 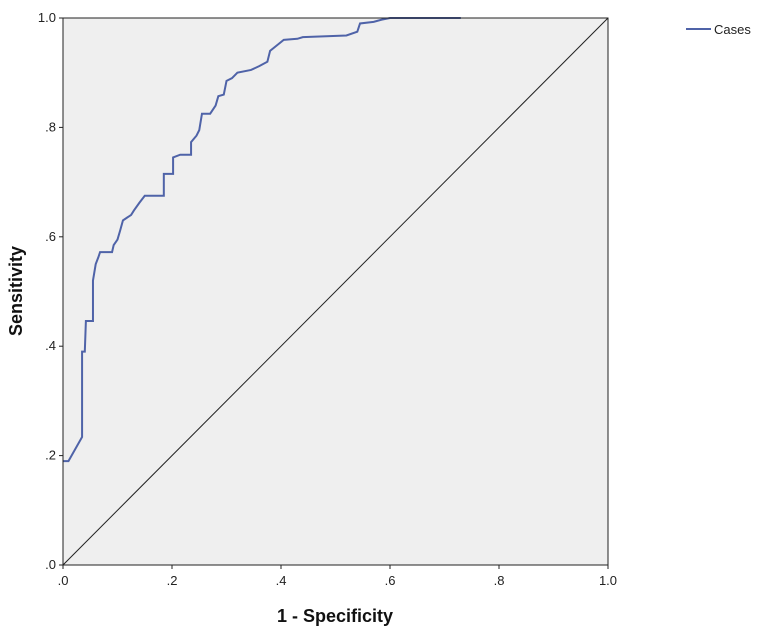 I want to click on x-tick-label: .4, so click(x=281, y=580).